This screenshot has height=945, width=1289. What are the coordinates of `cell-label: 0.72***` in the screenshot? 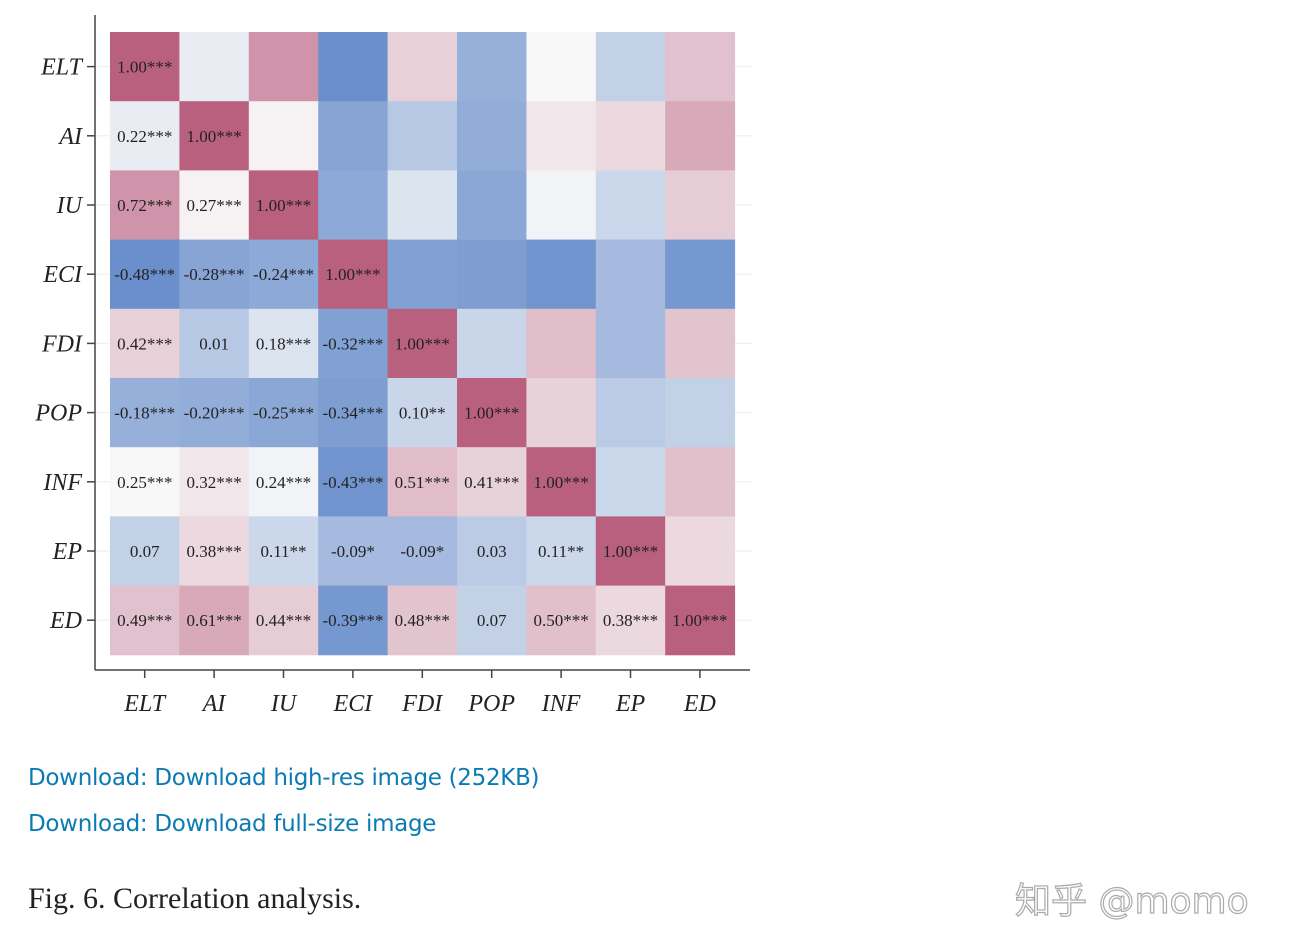 It's located at (144, 205).